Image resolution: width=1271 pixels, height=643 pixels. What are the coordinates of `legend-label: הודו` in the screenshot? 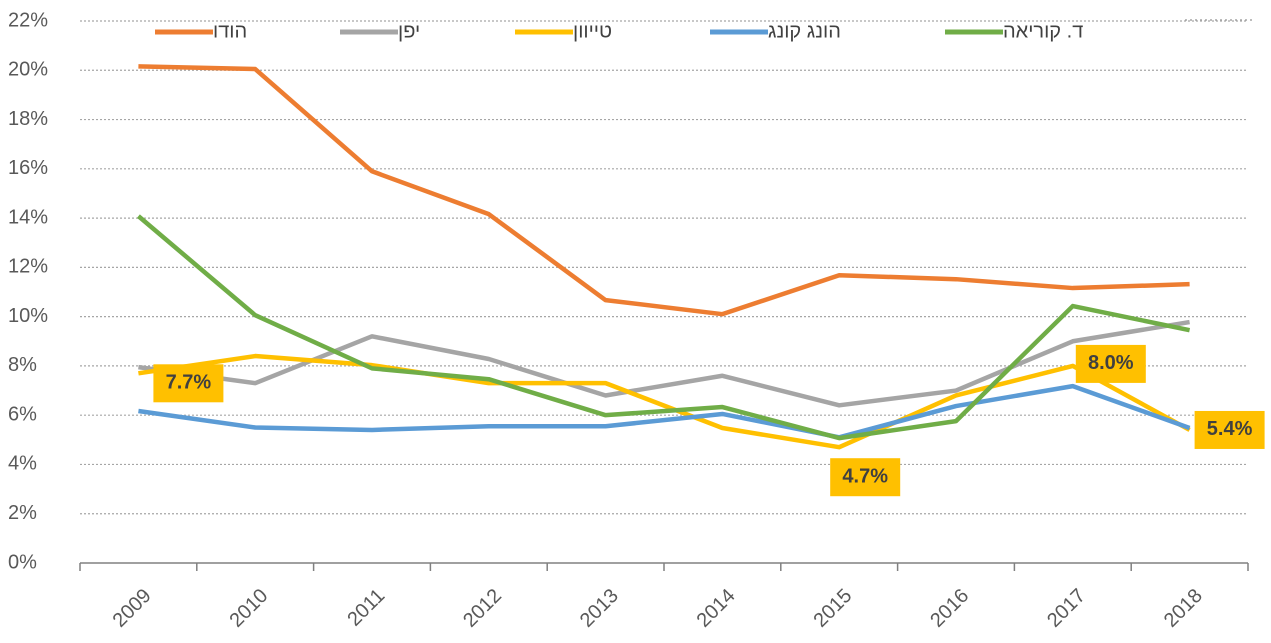 It's located at (230, 31).